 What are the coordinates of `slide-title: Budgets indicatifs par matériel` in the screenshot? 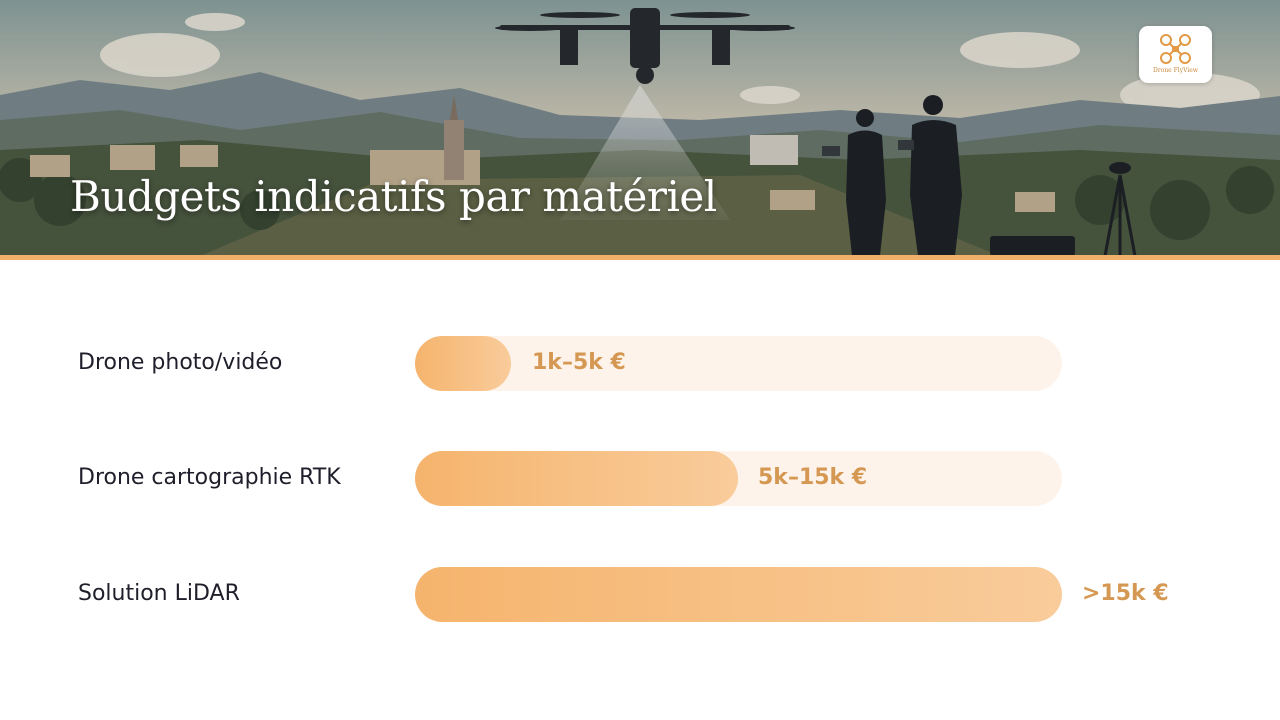 It's located at (393, 196).